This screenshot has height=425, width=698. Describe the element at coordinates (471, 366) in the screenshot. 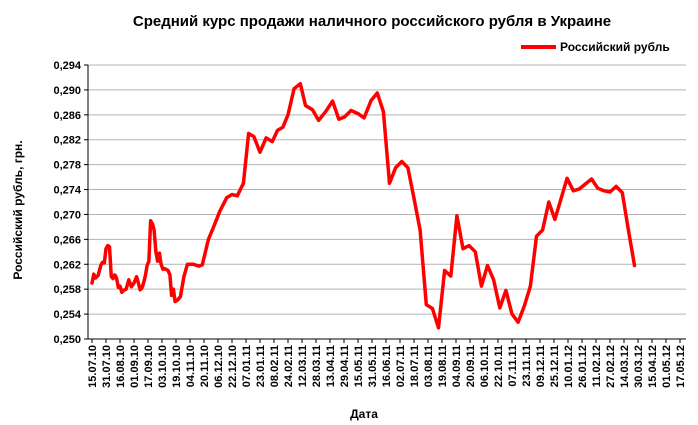

I see `x-tick-label: 20.09.11` at that location.